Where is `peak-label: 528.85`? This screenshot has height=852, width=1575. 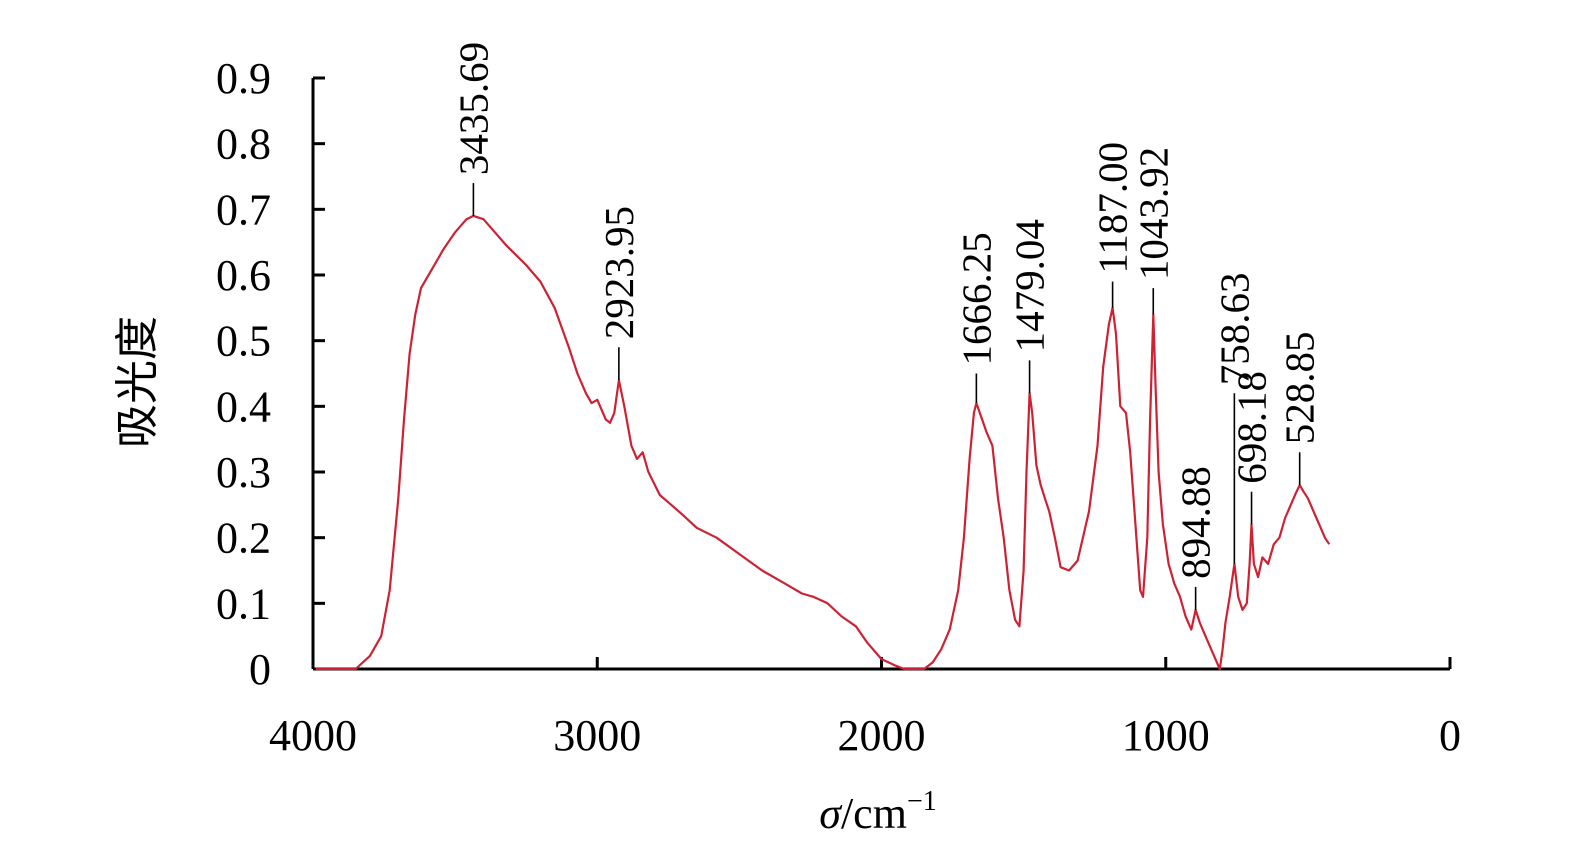 peak-label: 528.85 is located at coordinates (1300, 388).